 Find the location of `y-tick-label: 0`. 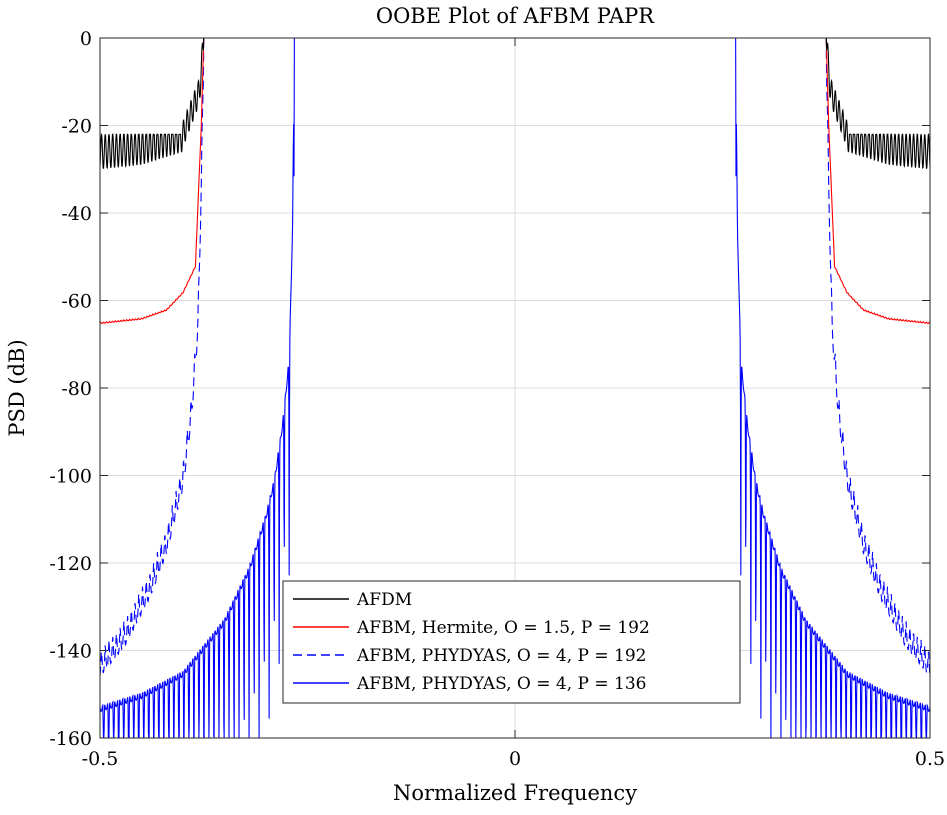

y-tick-label: 0 is located at coordinates (86, 39).